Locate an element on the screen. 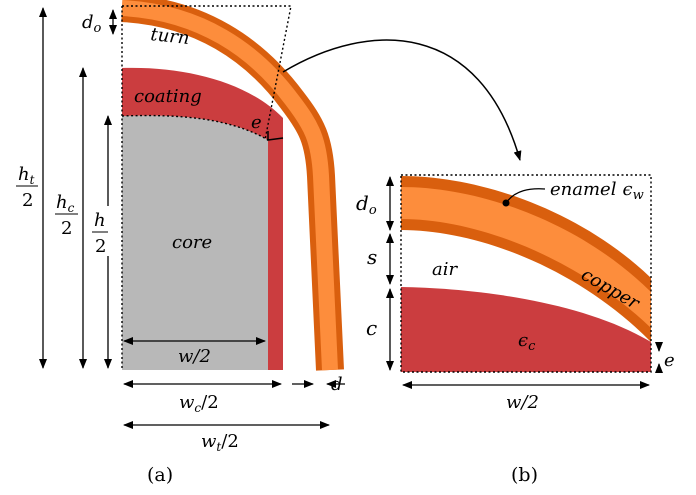 Image resolution: width=696 pixels, height=495 pixels. w-half-label-b: w/2 is located at coordinates (522, 402).